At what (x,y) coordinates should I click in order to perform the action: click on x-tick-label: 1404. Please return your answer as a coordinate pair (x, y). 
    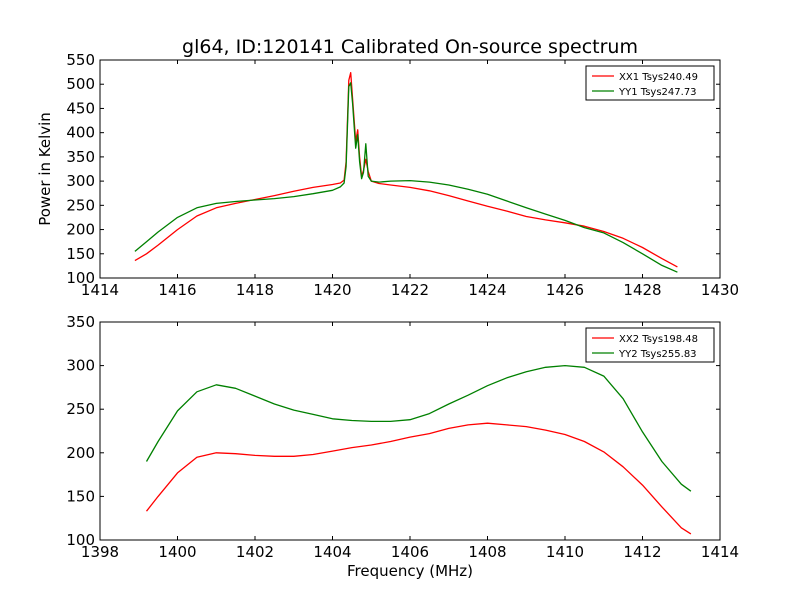
    Looking at the image, I should click on (332, 552).